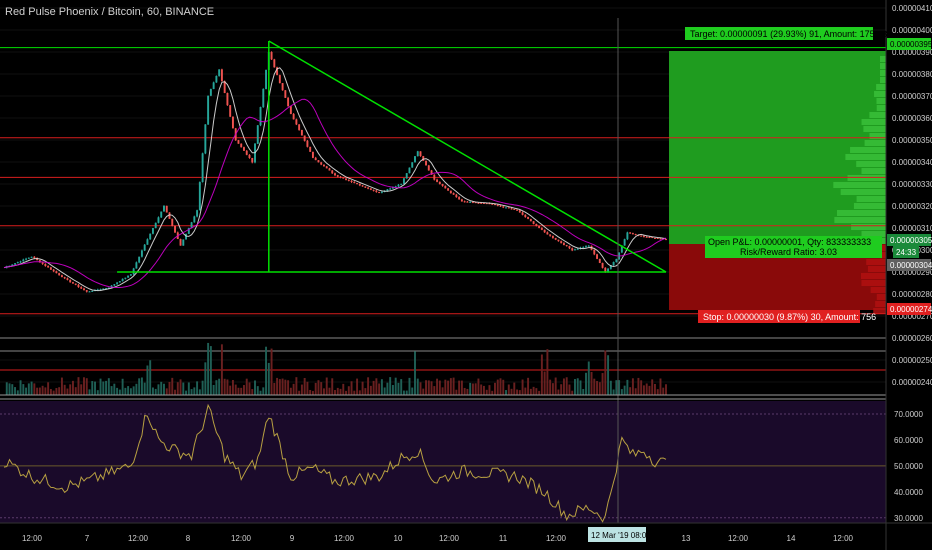 Image resolution: width=932 pixels, height=550 pixels. I want to click on time-tick-label: 14, so click(791, 538).